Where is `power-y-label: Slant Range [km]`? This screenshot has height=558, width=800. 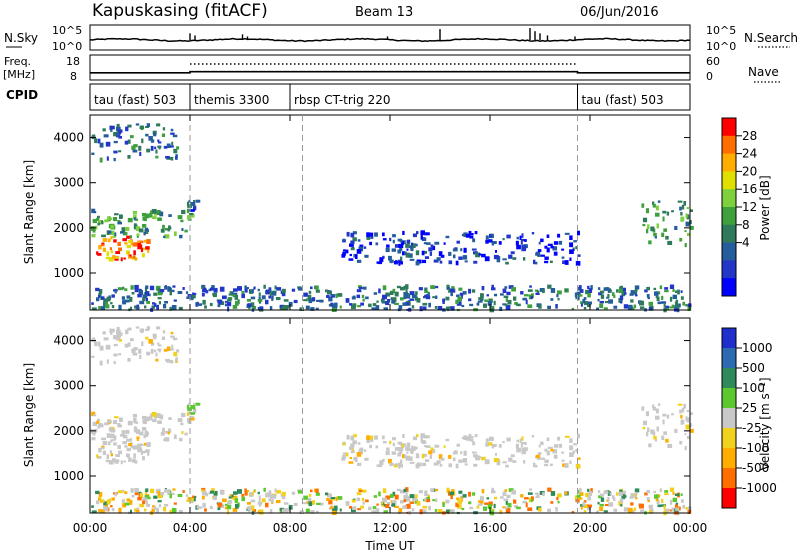
power-y-label: Slant Range [km] is located at coordinates (29, 212).